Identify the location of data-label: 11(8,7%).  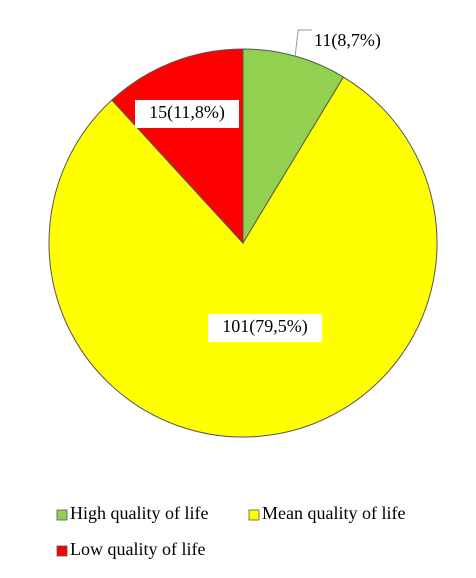
(347, 40).